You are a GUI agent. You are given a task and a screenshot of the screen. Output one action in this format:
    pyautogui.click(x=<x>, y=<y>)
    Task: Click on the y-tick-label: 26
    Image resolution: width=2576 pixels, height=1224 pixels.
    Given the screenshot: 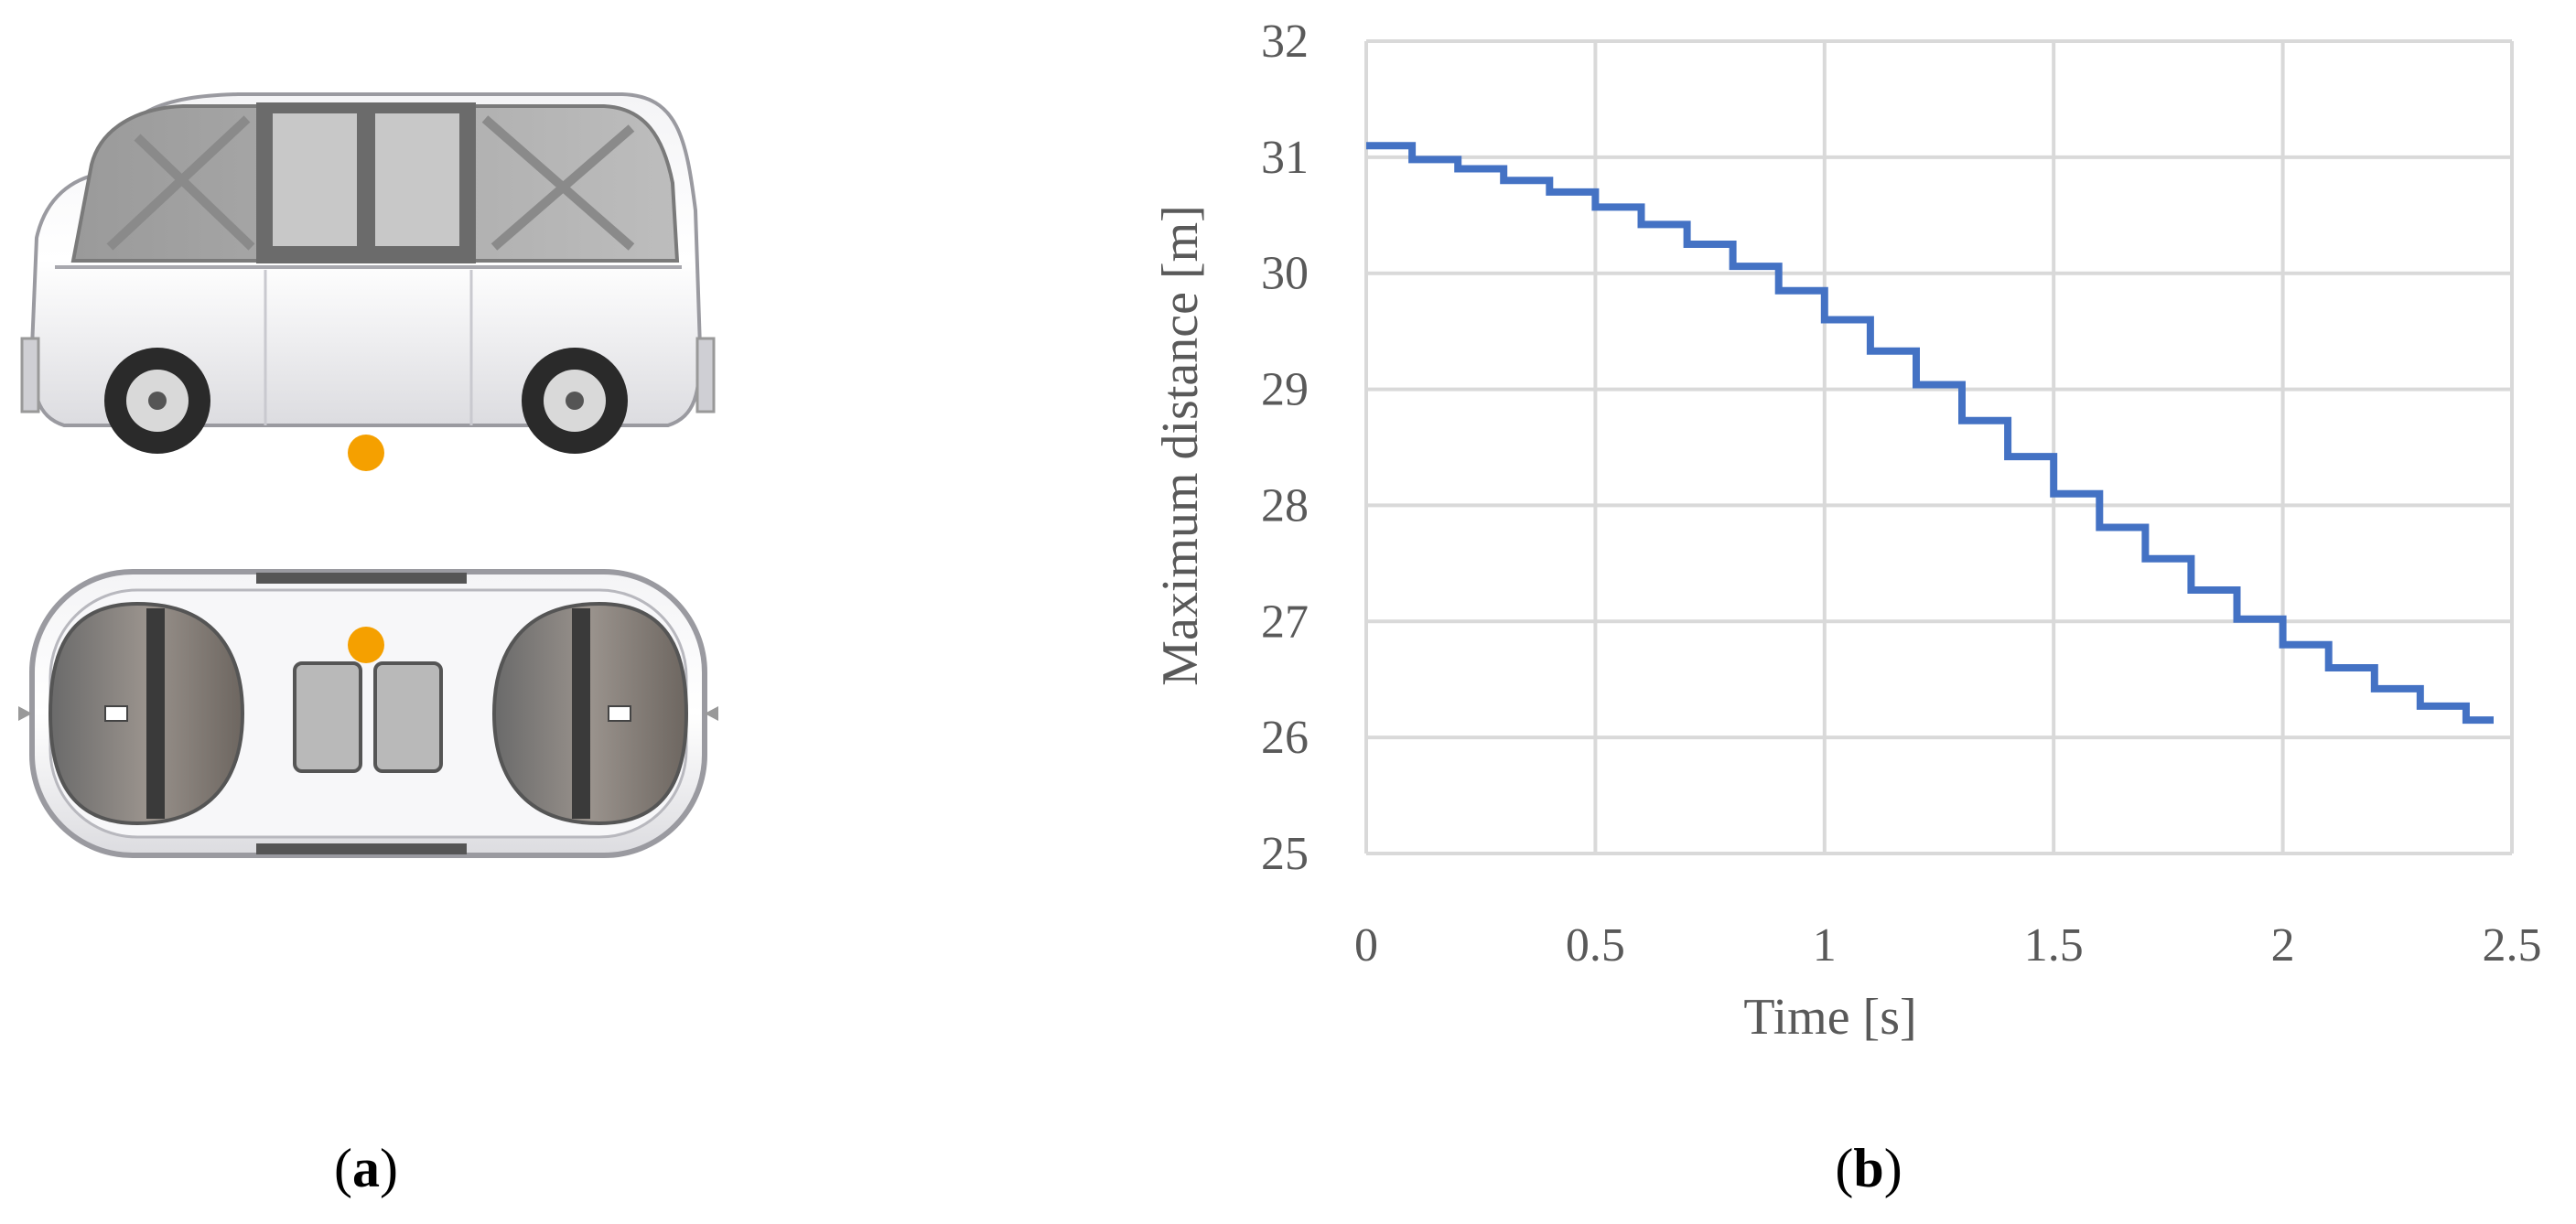 What is the action you would take?
    pyautogui.click(x=1285, y=738)
    